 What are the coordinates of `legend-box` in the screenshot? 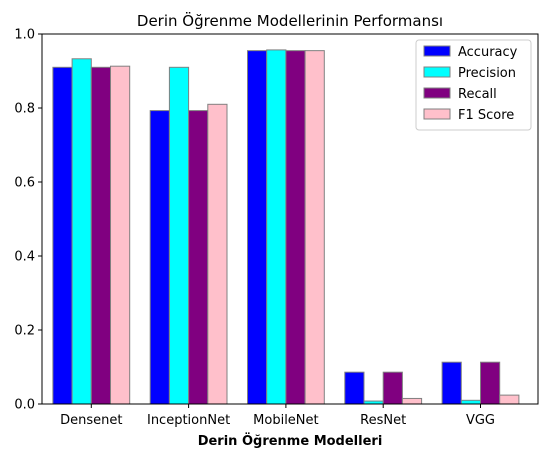 It's located at (473, 85).